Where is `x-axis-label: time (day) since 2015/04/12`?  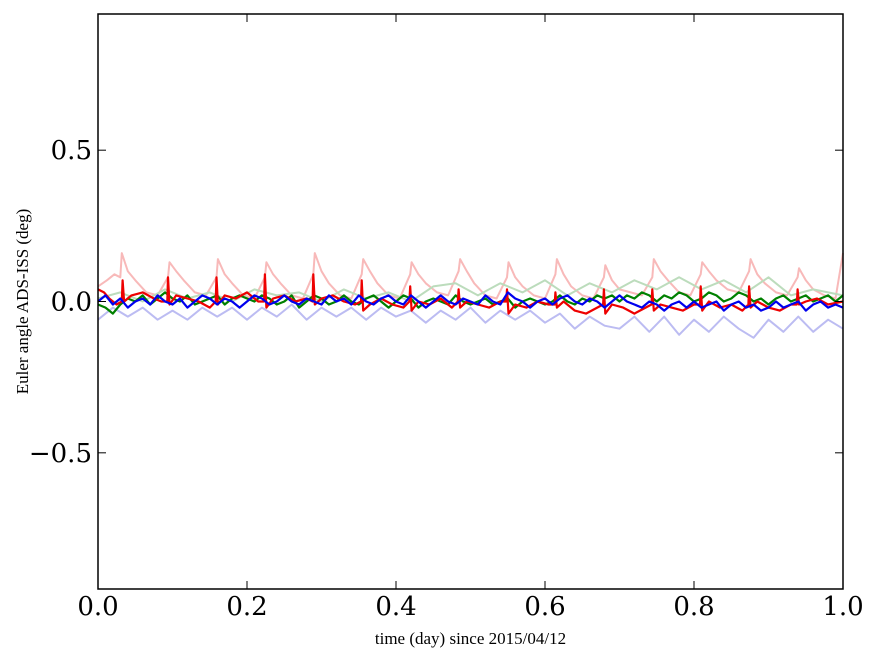 x-axis-label: time (day) since 2015/04/12 is located at coordinates (470, 638).